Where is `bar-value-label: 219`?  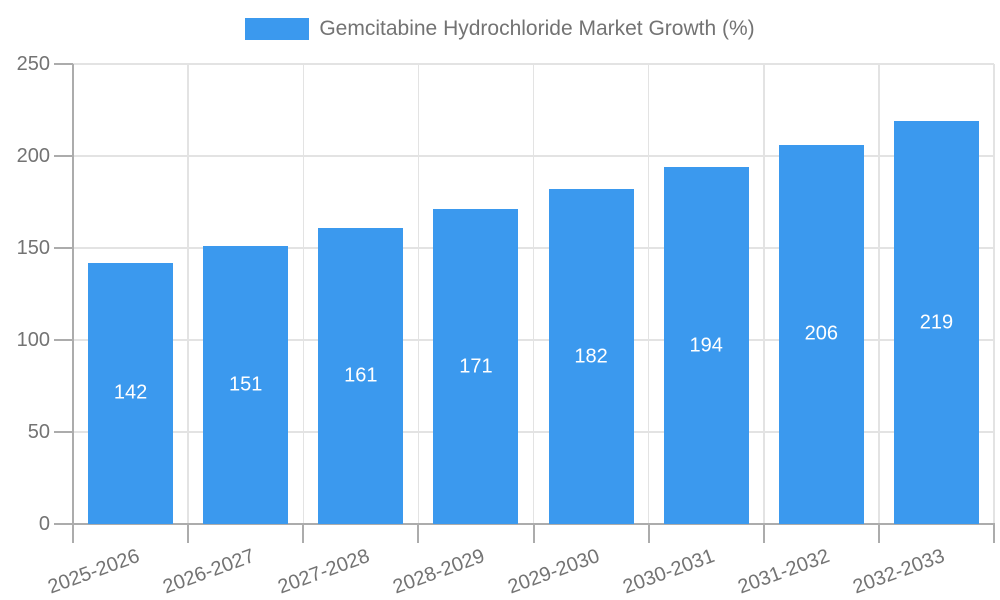
bar-value-label: 219 is located at coordinates (936, 322).